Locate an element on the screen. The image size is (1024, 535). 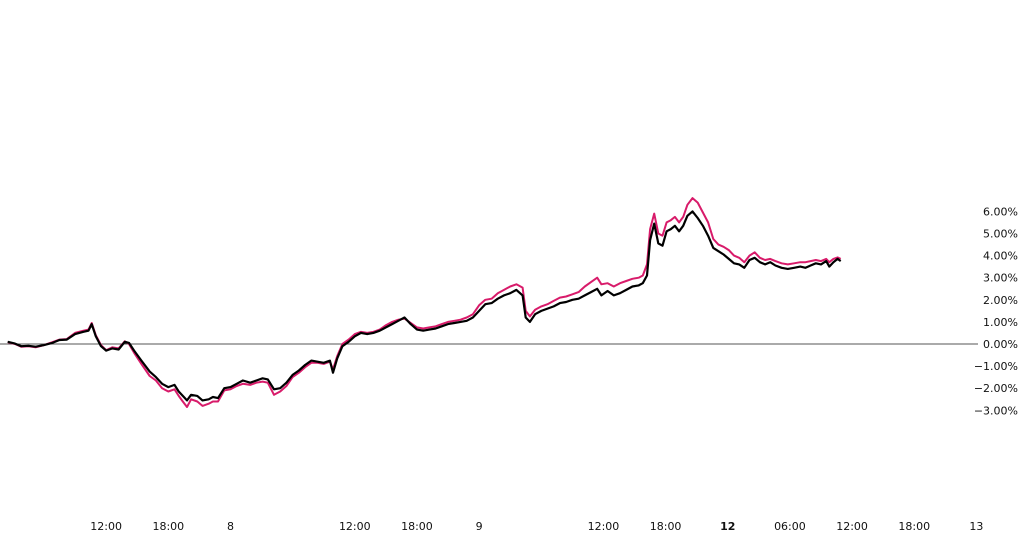
y-tick-label: 3.00% is located at coordinates (1000, 278).